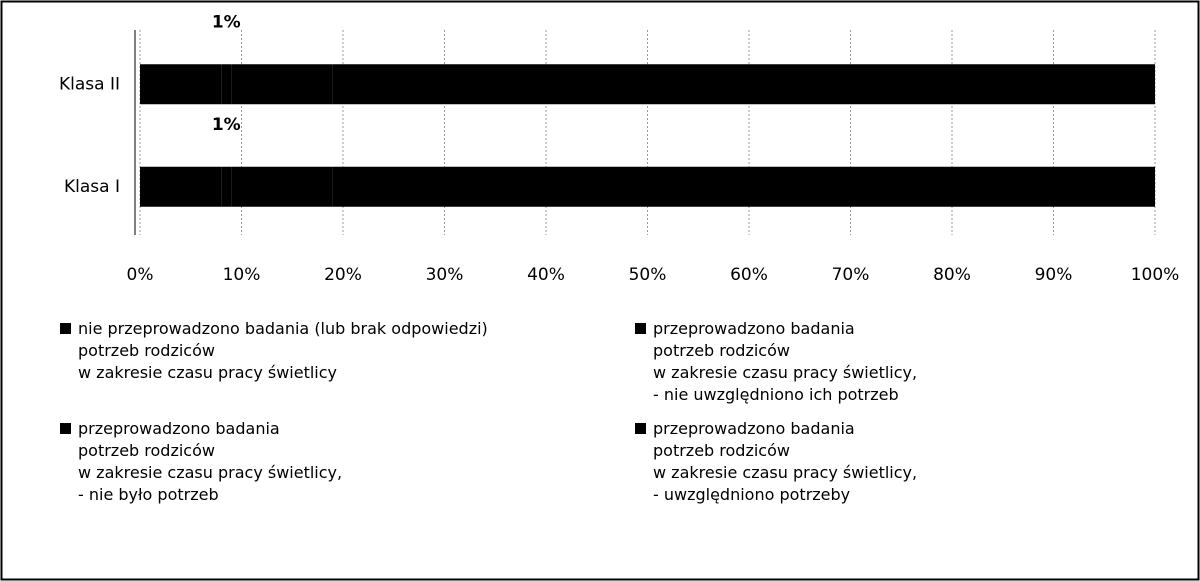  What do you see at coordinates (1054, 275) in the screenshot?
I see `x-tick-label: 90%` at bounding box center [1054, 275].